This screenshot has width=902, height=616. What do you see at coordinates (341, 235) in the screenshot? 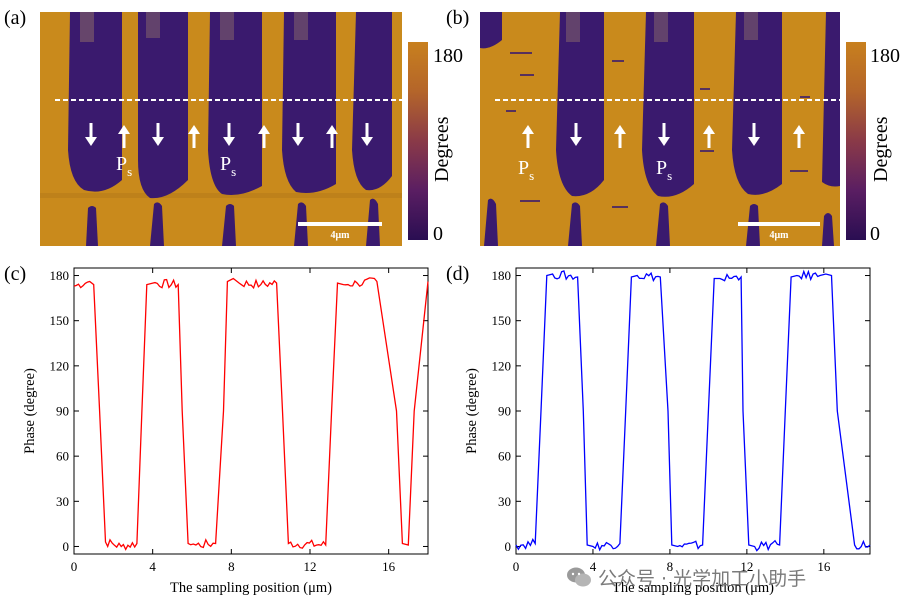
I see `scale-bar-label-a: 4μm` at bounding box center [341, 235].